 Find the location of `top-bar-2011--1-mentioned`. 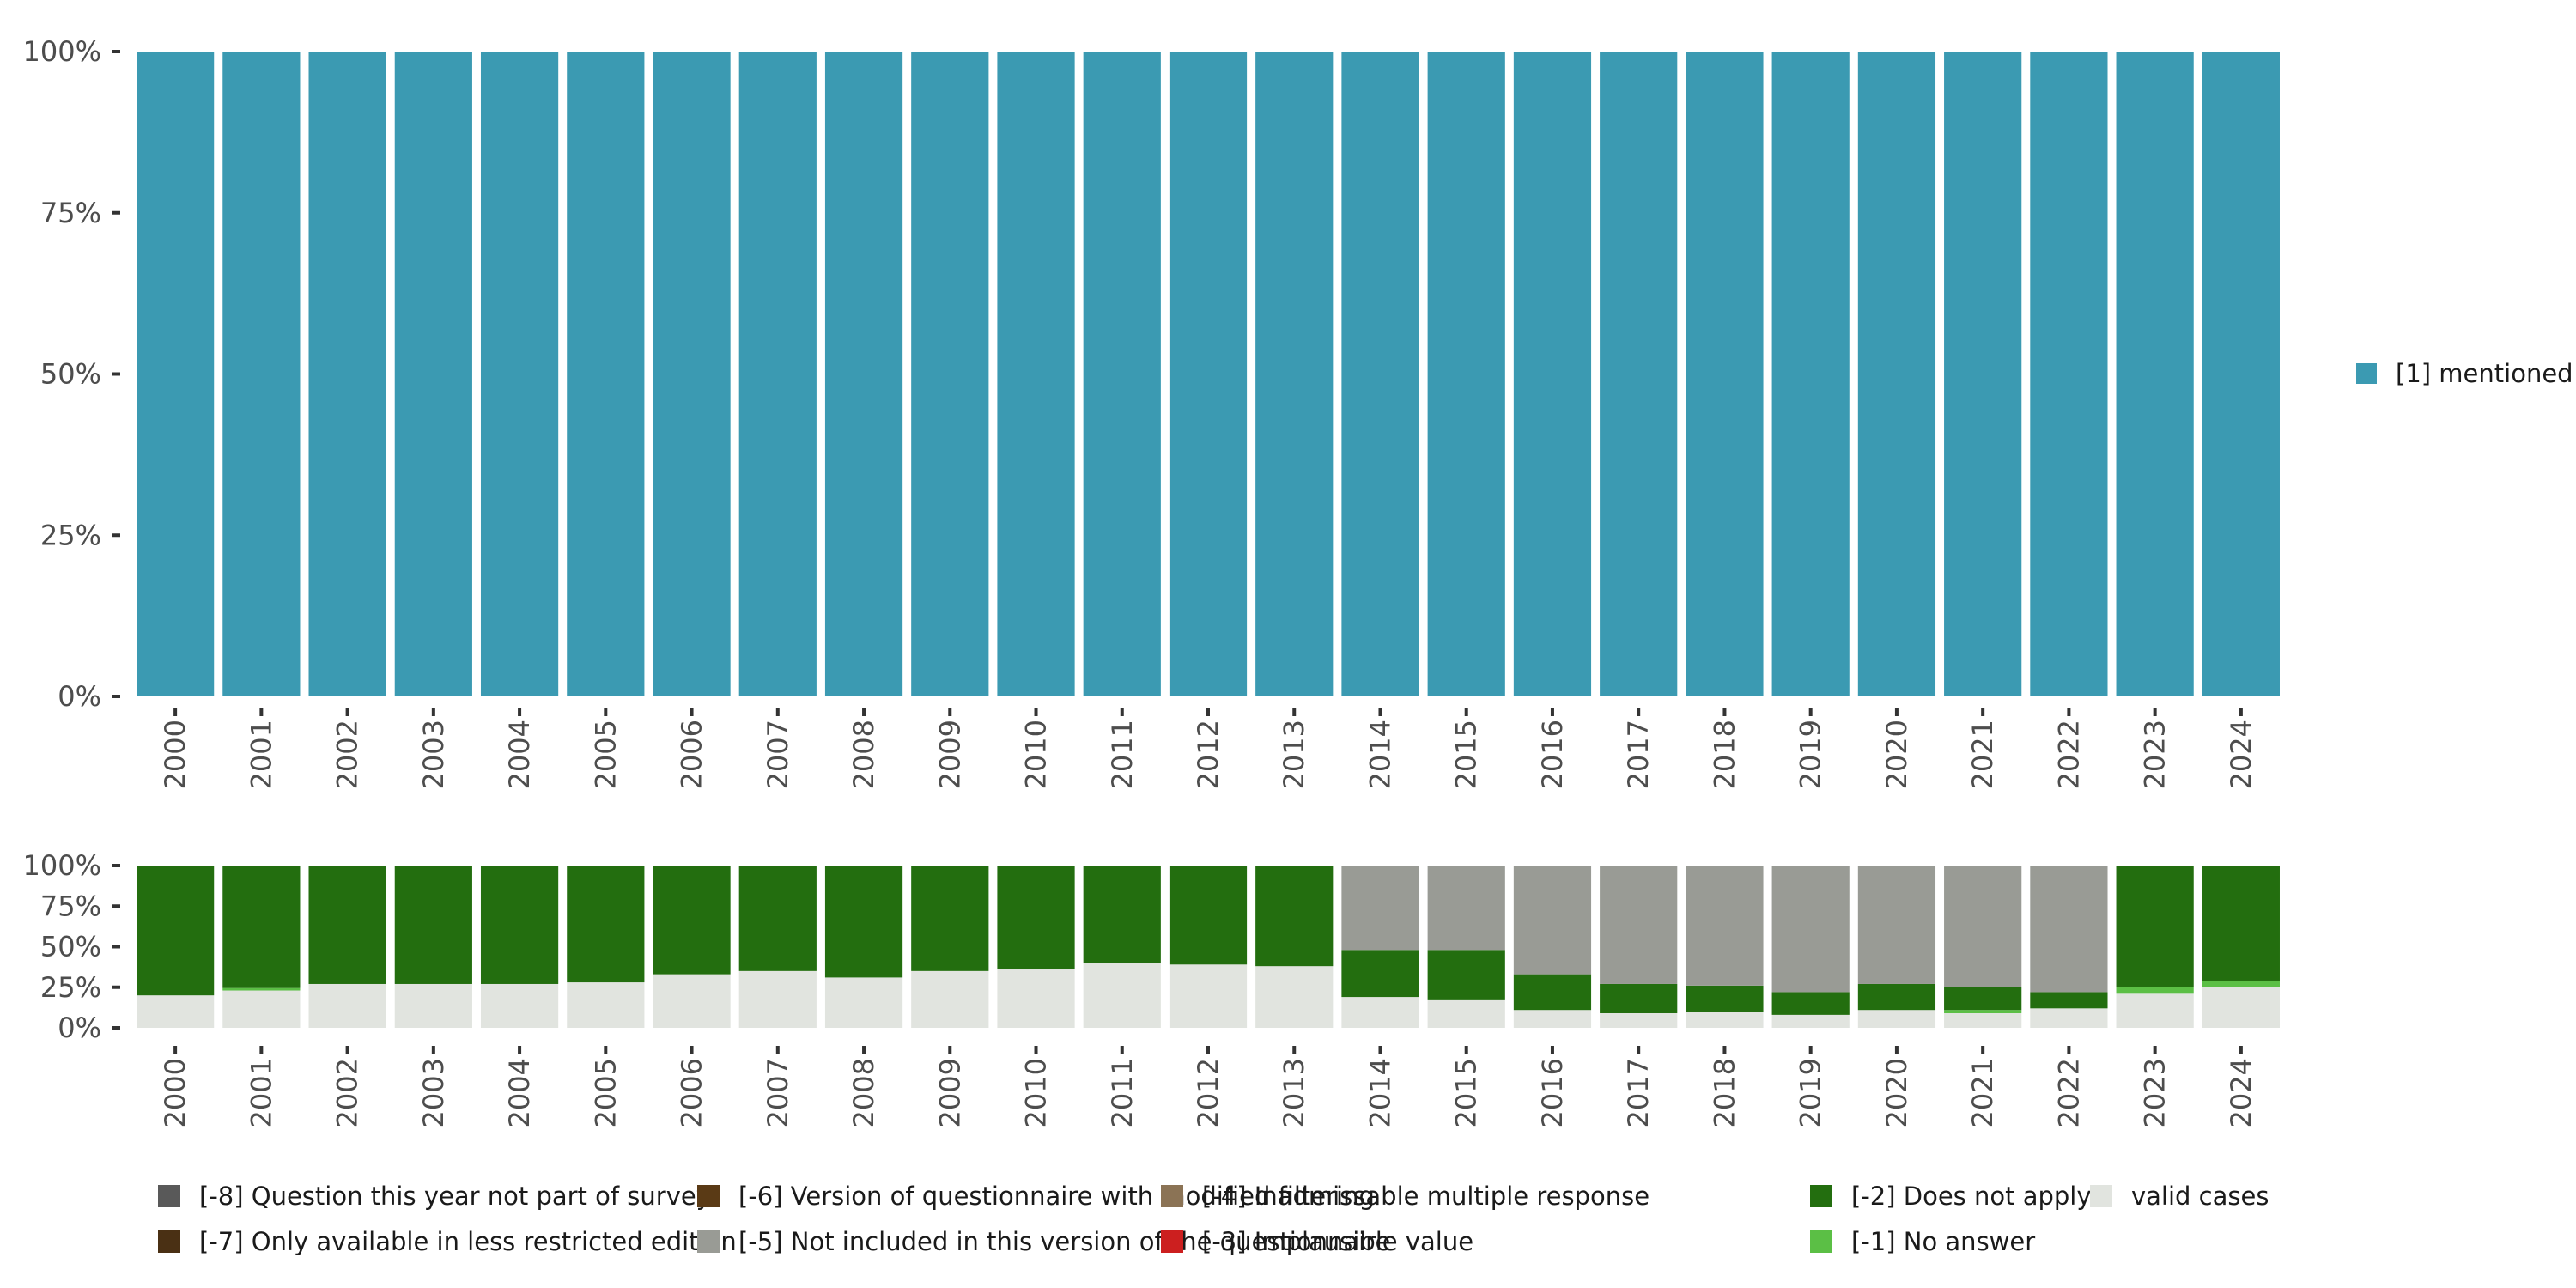

top-bar-2011--1-mentioned is located at coordinates (1122, 374).